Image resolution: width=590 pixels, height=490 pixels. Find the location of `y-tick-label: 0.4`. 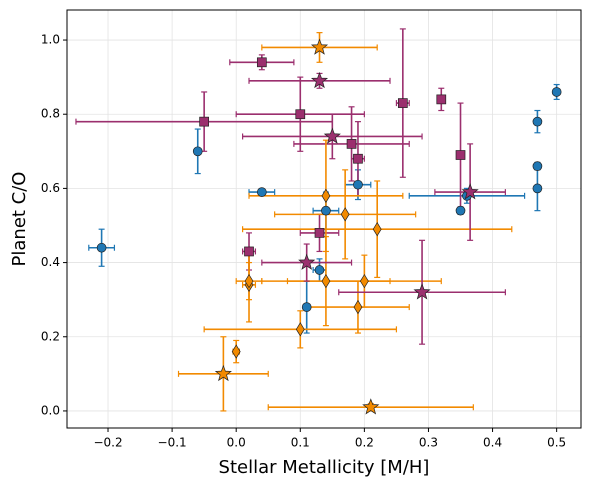

y-tick-label: 0.4 is located at coordinates (50, 262).